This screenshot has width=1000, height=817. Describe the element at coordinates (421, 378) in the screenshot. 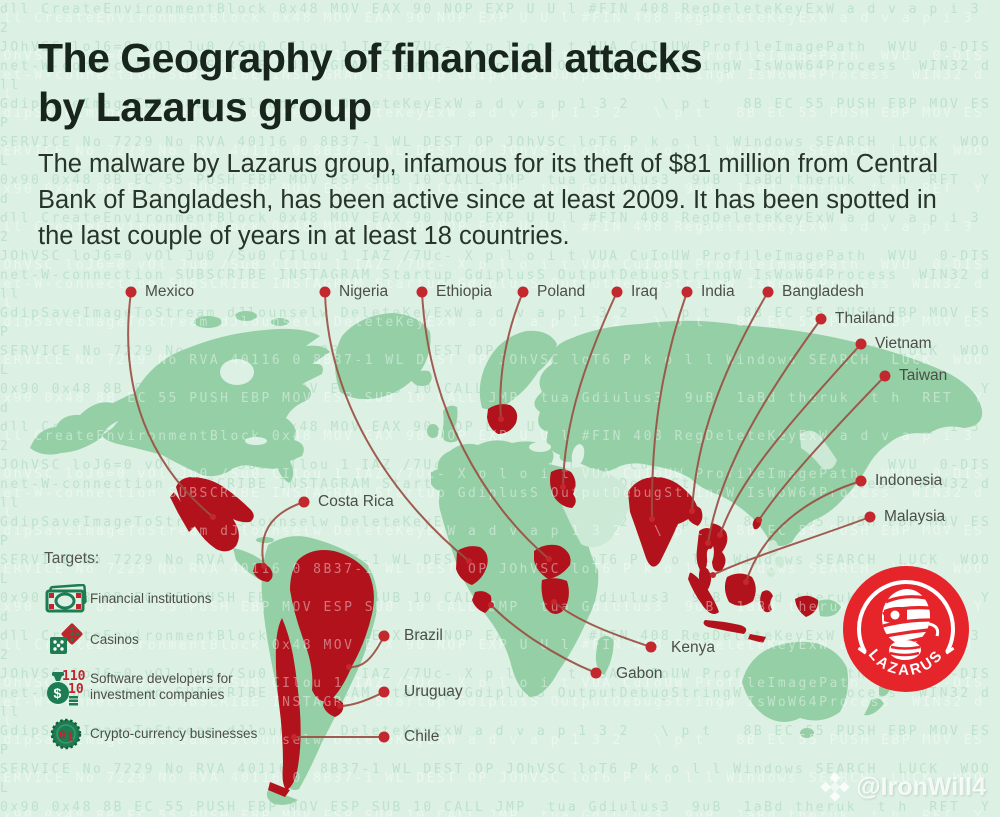

I see `landmass-iceland` at that location.